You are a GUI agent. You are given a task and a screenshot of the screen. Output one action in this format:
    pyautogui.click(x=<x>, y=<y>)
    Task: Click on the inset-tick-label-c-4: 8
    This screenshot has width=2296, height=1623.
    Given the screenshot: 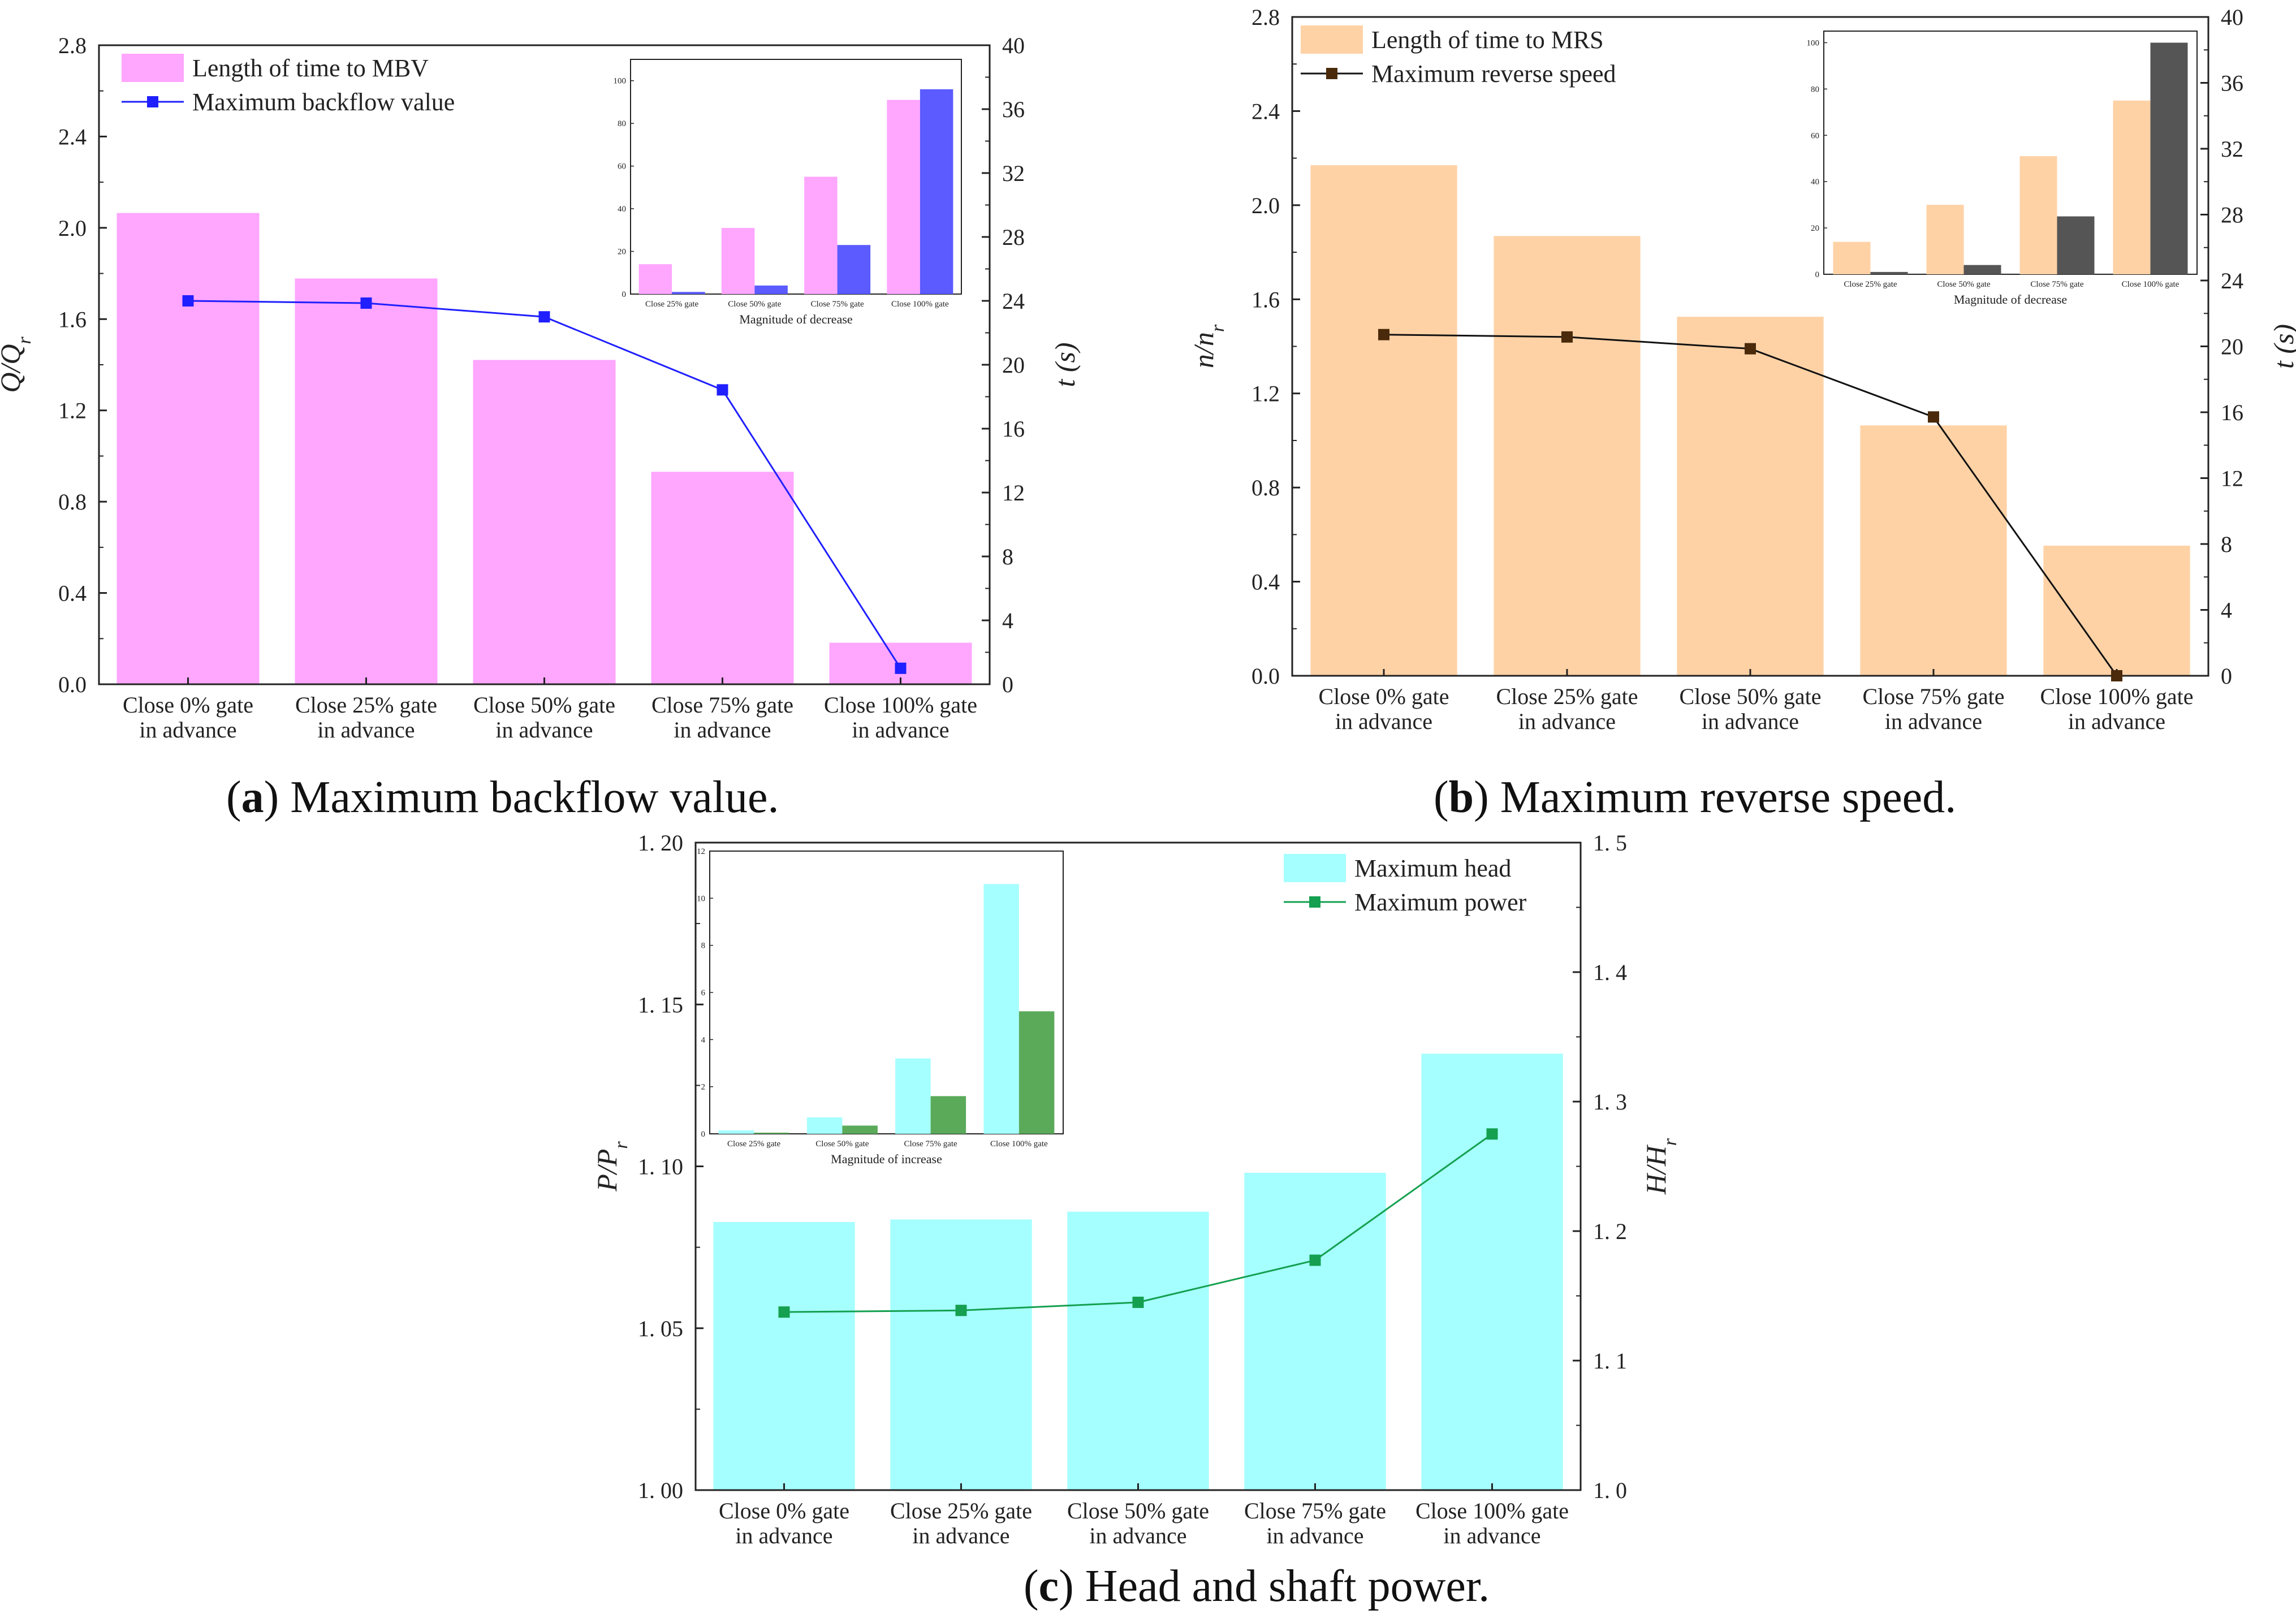 What is the action you would take?
    pyautogui.click(x=703, y=947)
    